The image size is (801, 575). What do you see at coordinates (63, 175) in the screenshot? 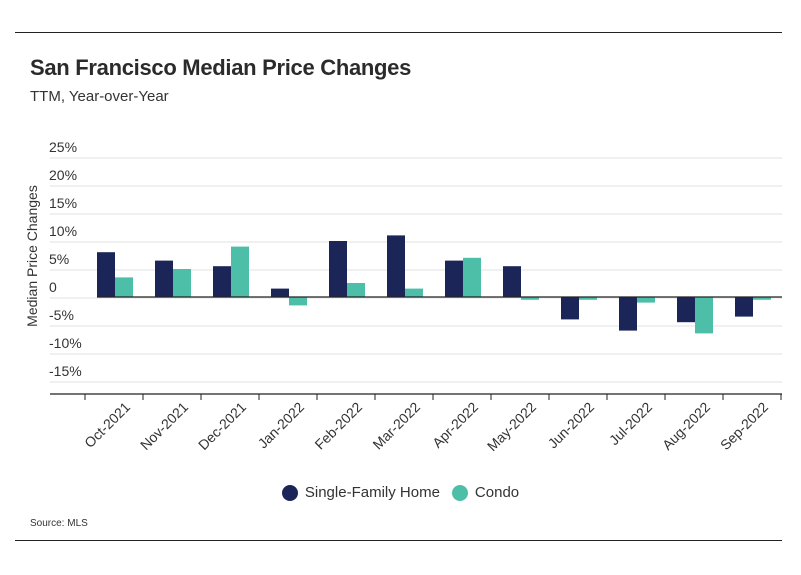
I see `y-tick-label: 20%` at bounding box center [63, 175].